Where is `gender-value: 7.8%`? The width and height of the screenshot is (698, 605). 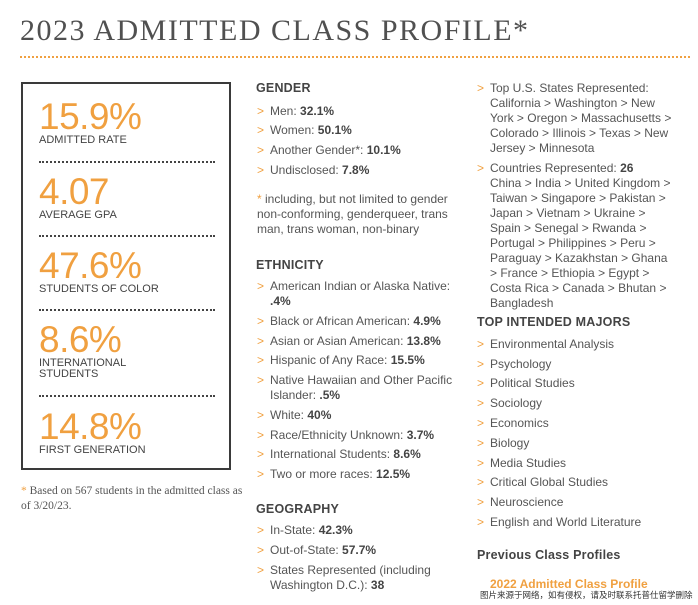 gender-value: 7.8% is located at coordinates (356, 170).